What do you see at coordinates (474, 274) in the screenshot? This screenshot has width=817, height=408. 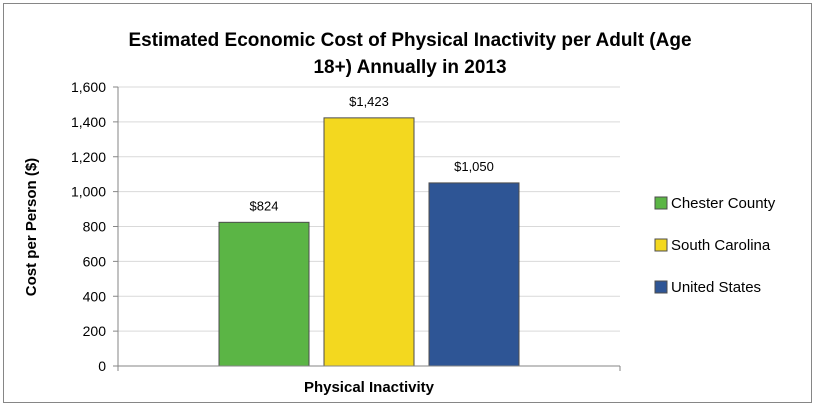 I see `bar-united-states` at bounding box center [474, 274].